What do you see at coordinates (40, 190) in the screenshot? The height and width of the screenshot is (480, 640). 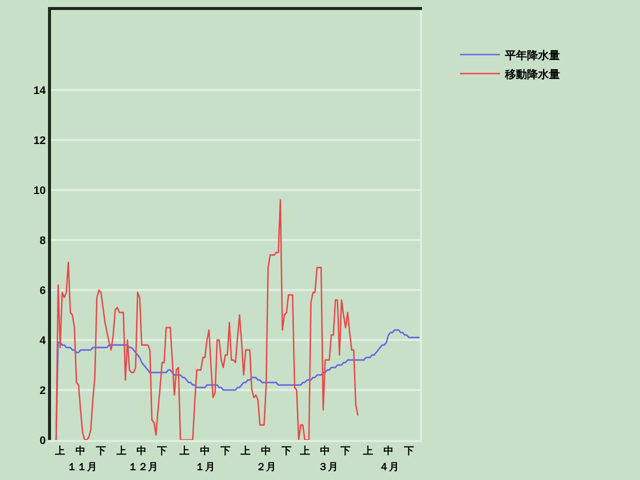 I see `y-tick-label: 10` at bounding box center [40, 190].